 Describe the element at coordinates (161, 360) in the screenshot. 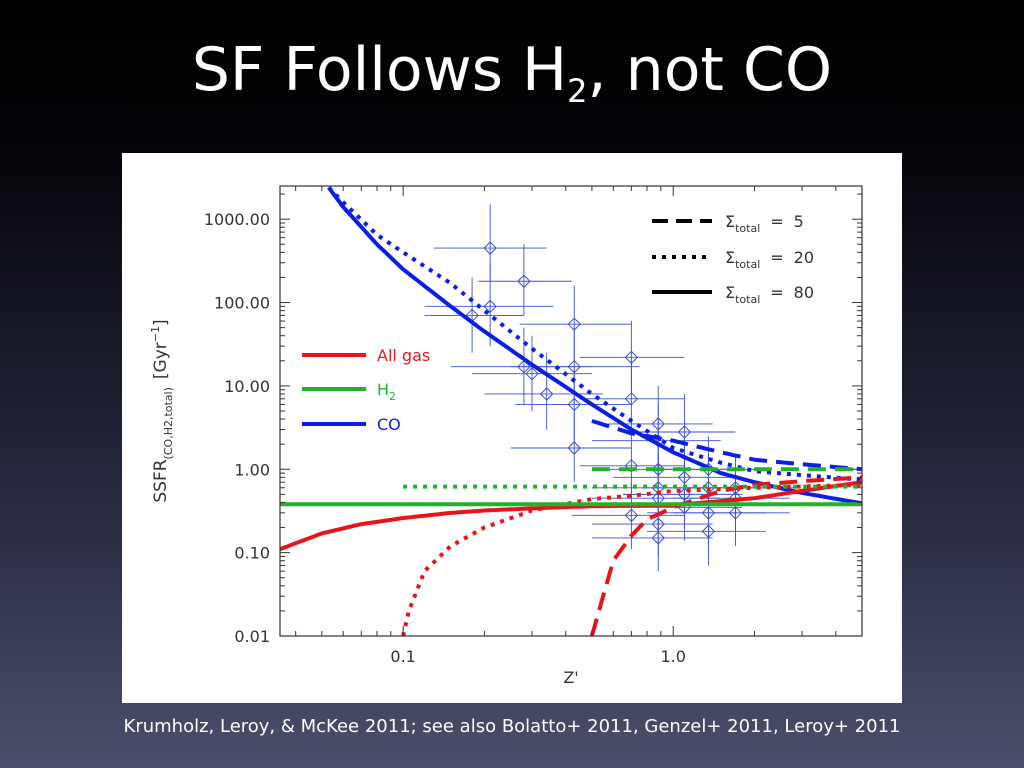

I see `y-axis-label-unit: [Gyr` at that location.